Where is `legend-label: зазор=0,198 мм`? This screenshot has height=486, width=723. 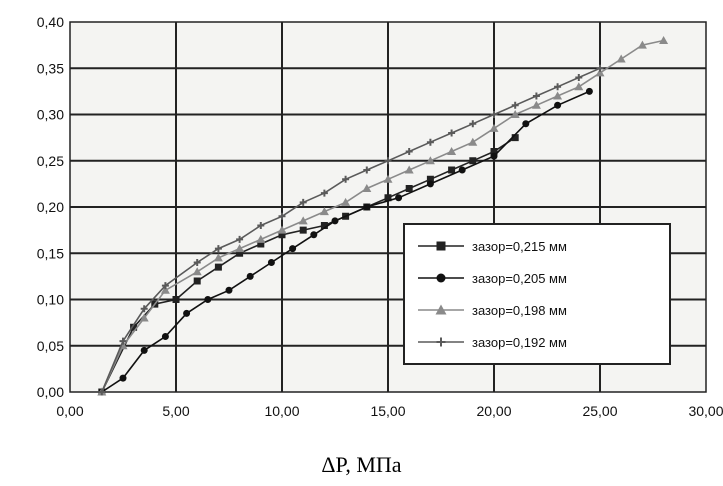 legend-label: зазор=0,198 мм is located at coordinates (519, 310).